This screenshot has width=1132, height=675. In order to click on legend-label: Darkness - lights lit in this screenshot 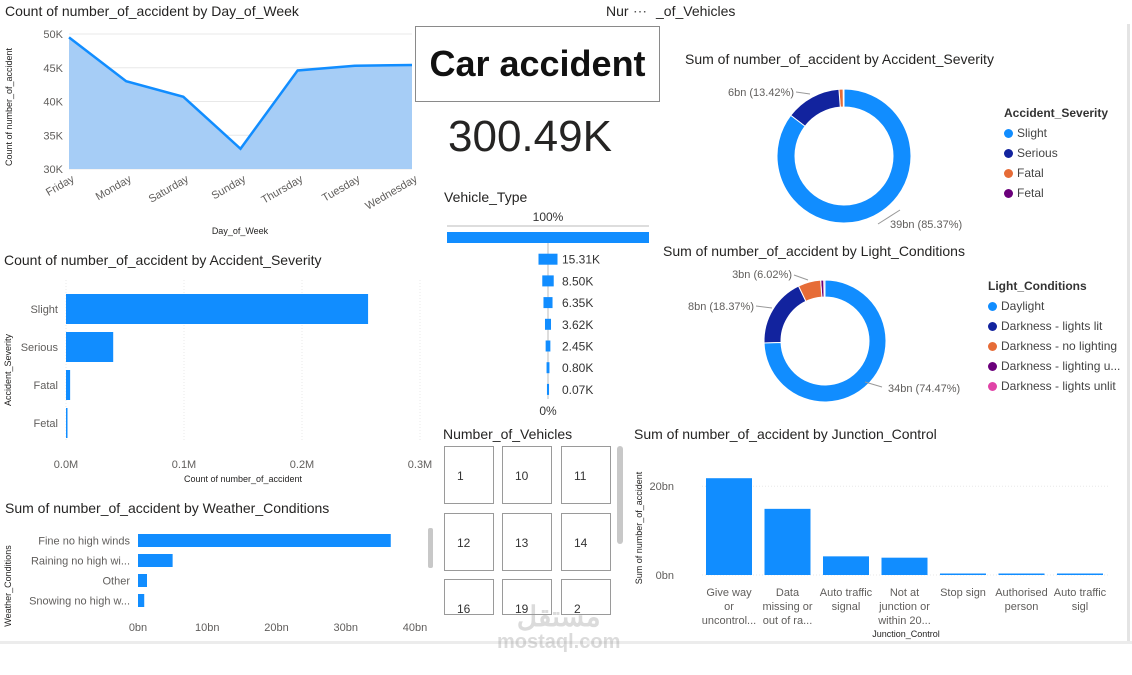, I will do `click(1052, 326)`.